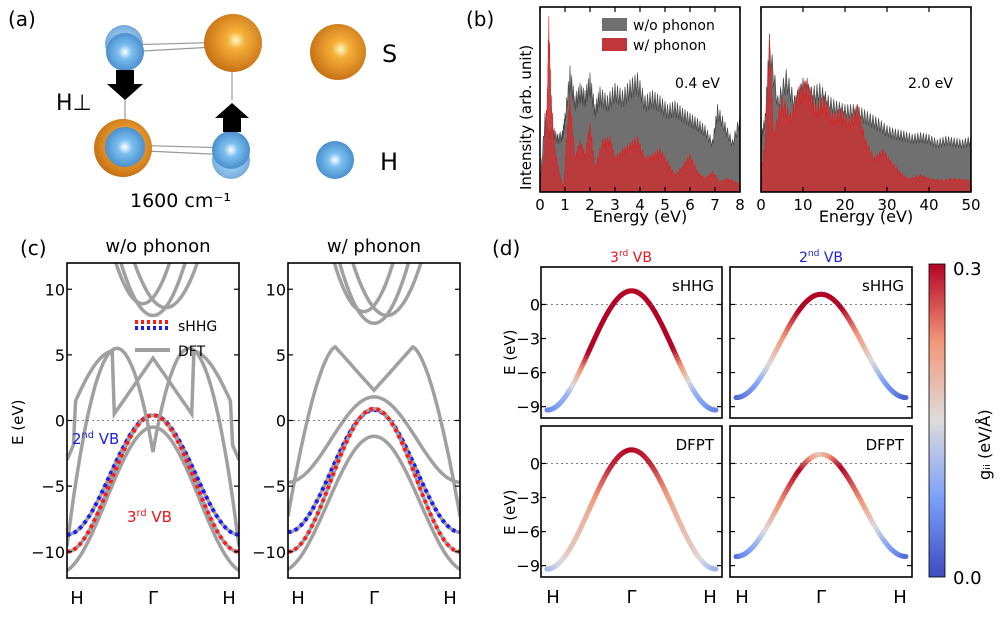 The width and height of the screenshot is (1000, 621). I want to click on b-legend: w/o phonon w/ phonon, so click(658, 36).